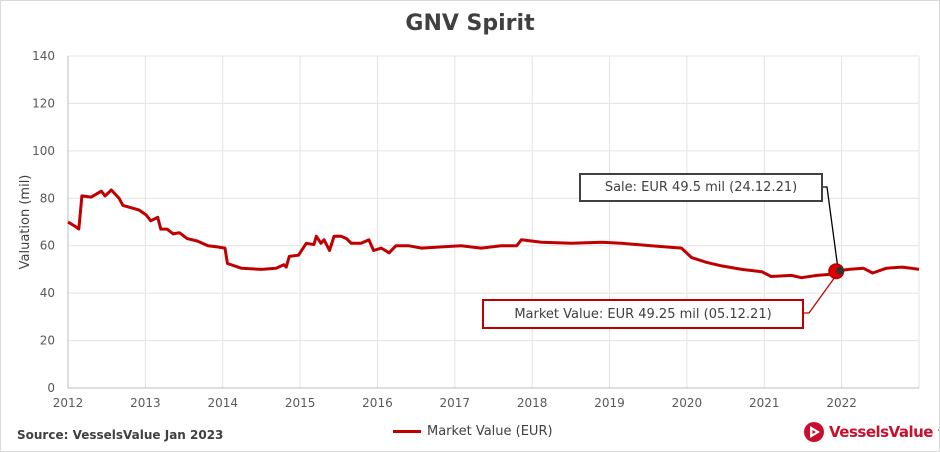 The image size is (940, 452). I want to click on y-tick-label: 80, so click(47, 198).